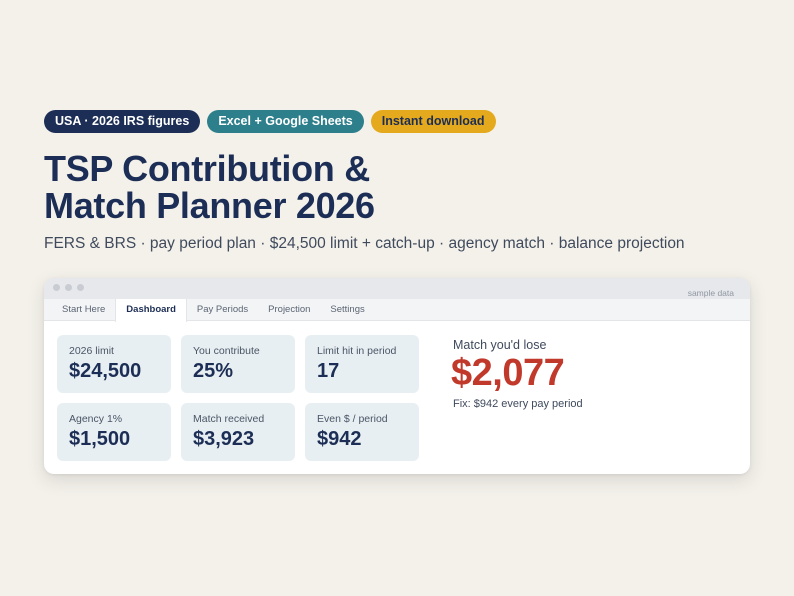 The image size is (794, 596). Describe the element at coordinates (362, 364) in the screenshot. I see `card-limit-period: Limit hit in period 17` at that location.